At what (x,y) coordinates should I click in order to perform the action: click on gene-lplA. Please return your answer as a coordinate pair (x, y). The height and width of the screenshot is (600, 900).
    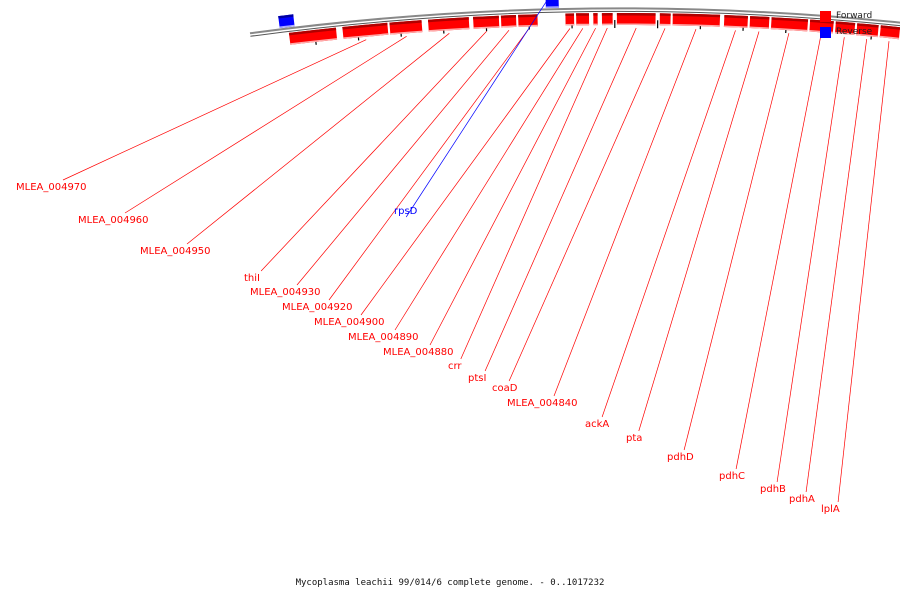
    Looking at the image, I should click on (889, 32).